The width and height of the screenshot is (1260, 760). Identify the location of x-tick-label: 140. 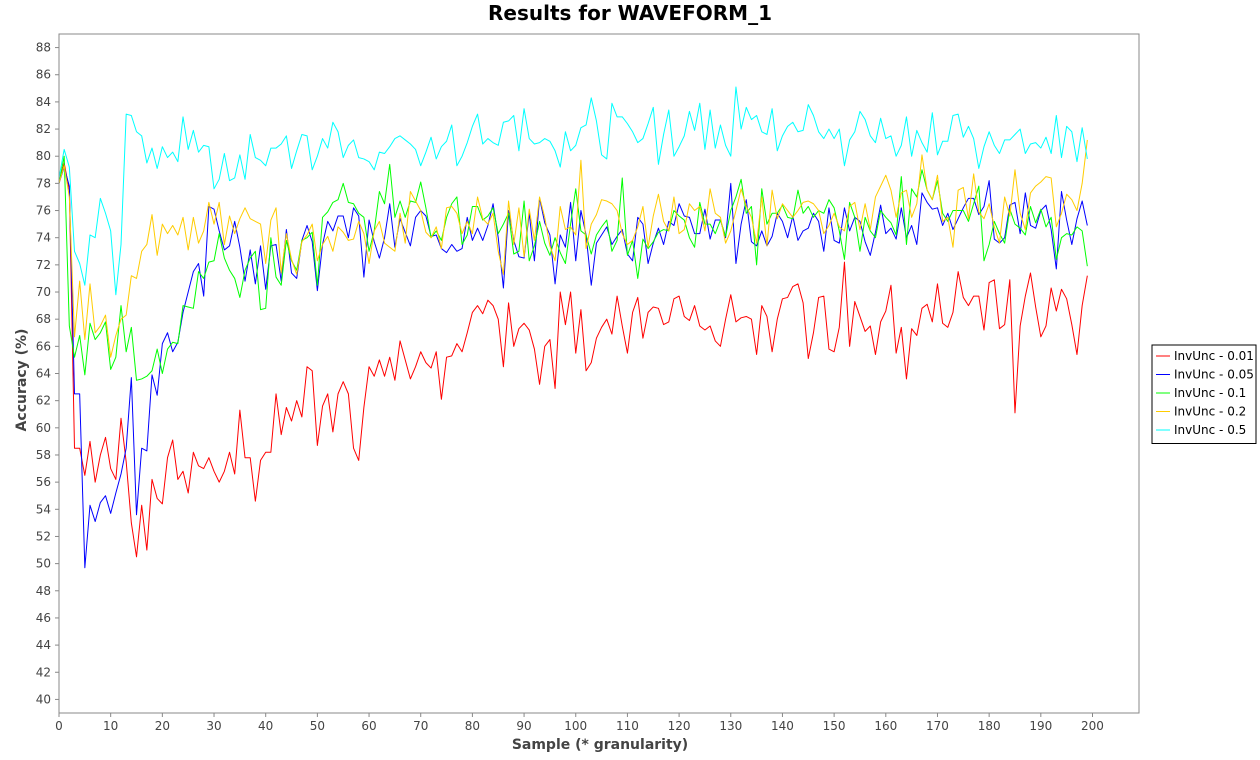
(782, 726).